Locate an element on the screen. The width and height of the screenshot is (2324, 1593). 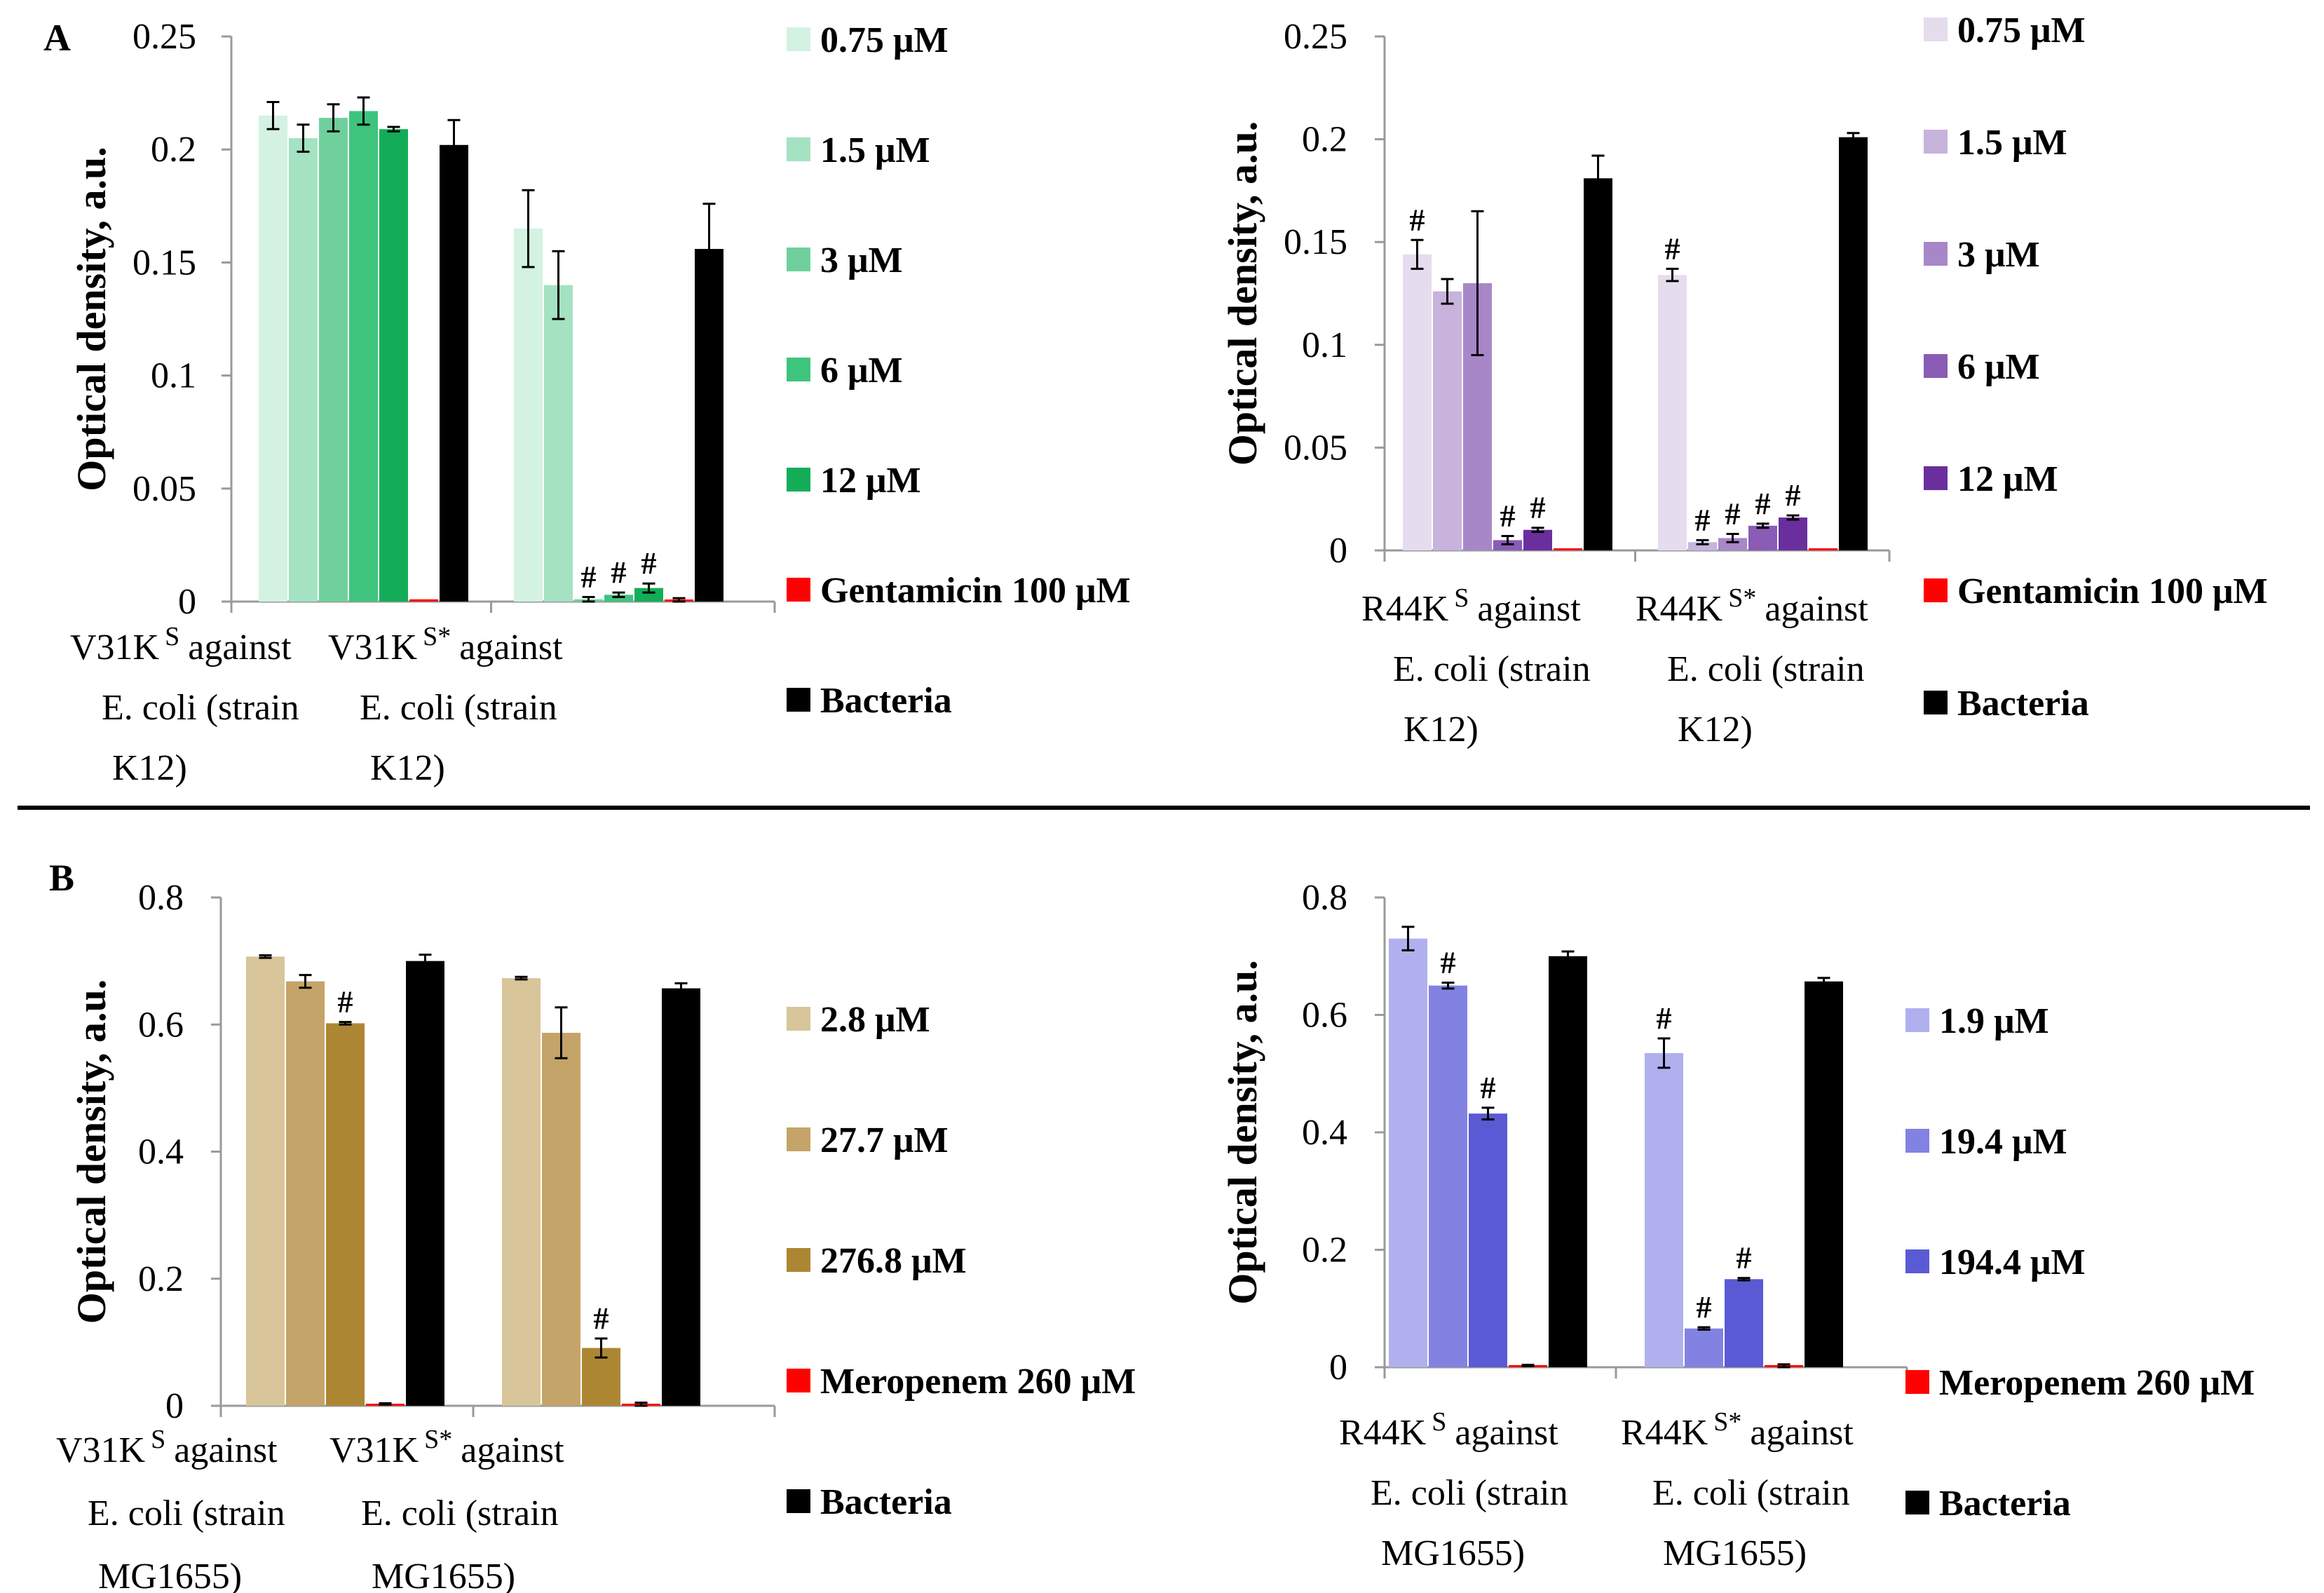
a-left-y-axis-label: Optical density, a.u. is located at coordinates (91, 319).